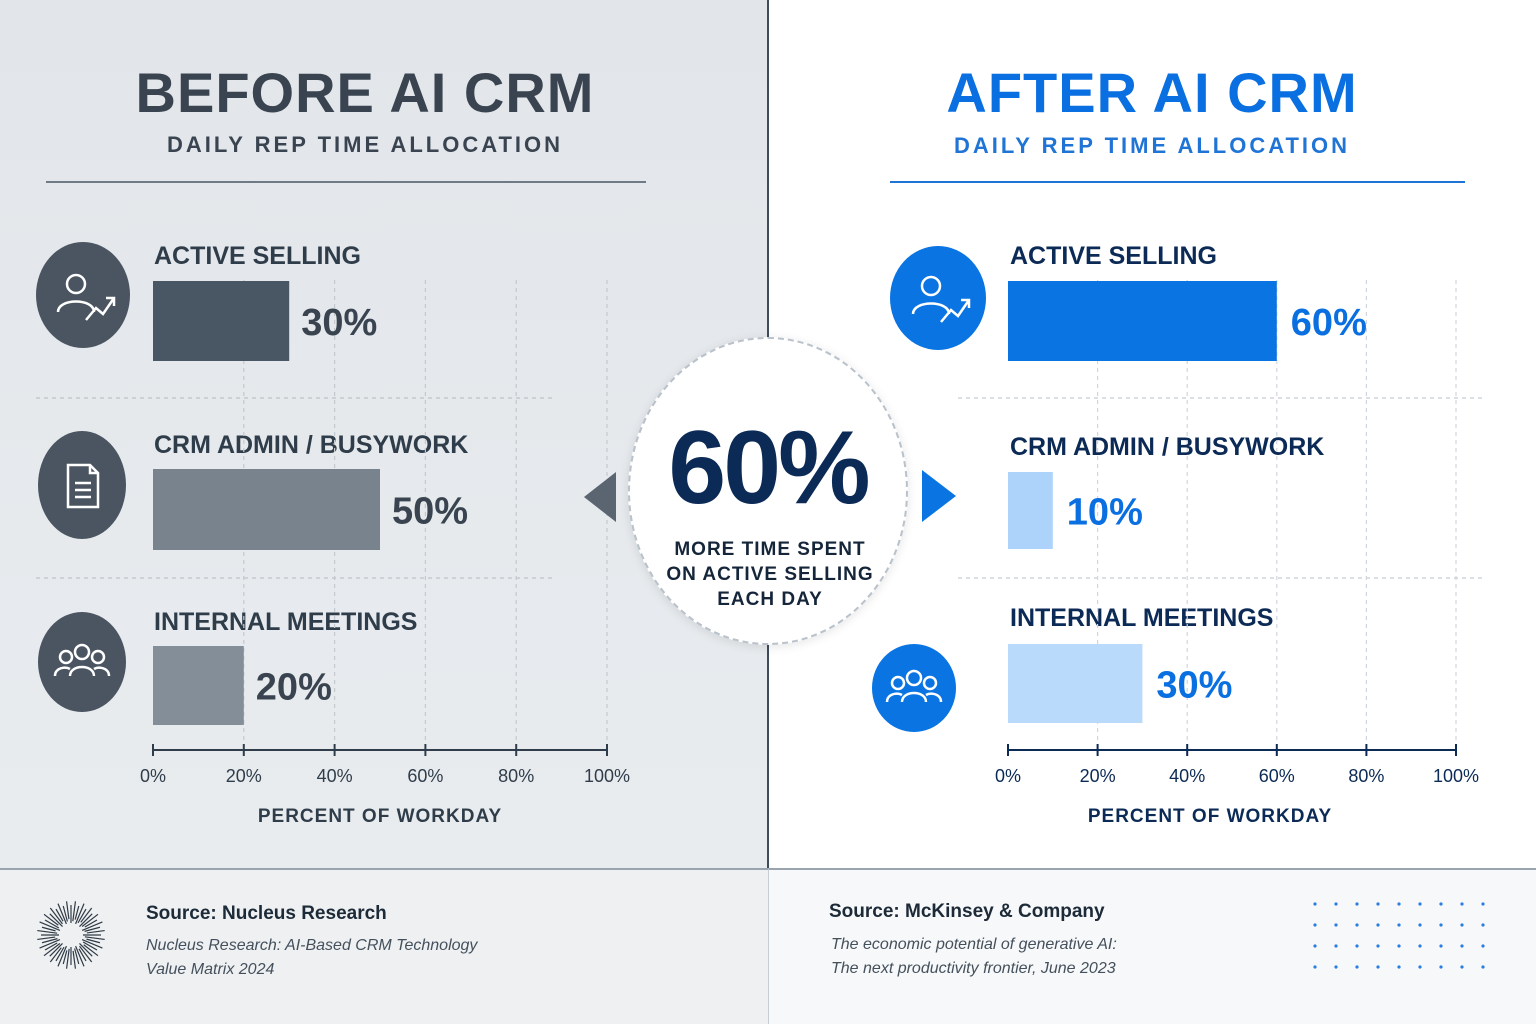 The height and width of the screenshot is (1024, 1536). What do you see at coordinates (1142, 618) in the screenshot?
I see `after-label-meetings: INTERNAL MEETINGS` at bounding box center [1142, 618].